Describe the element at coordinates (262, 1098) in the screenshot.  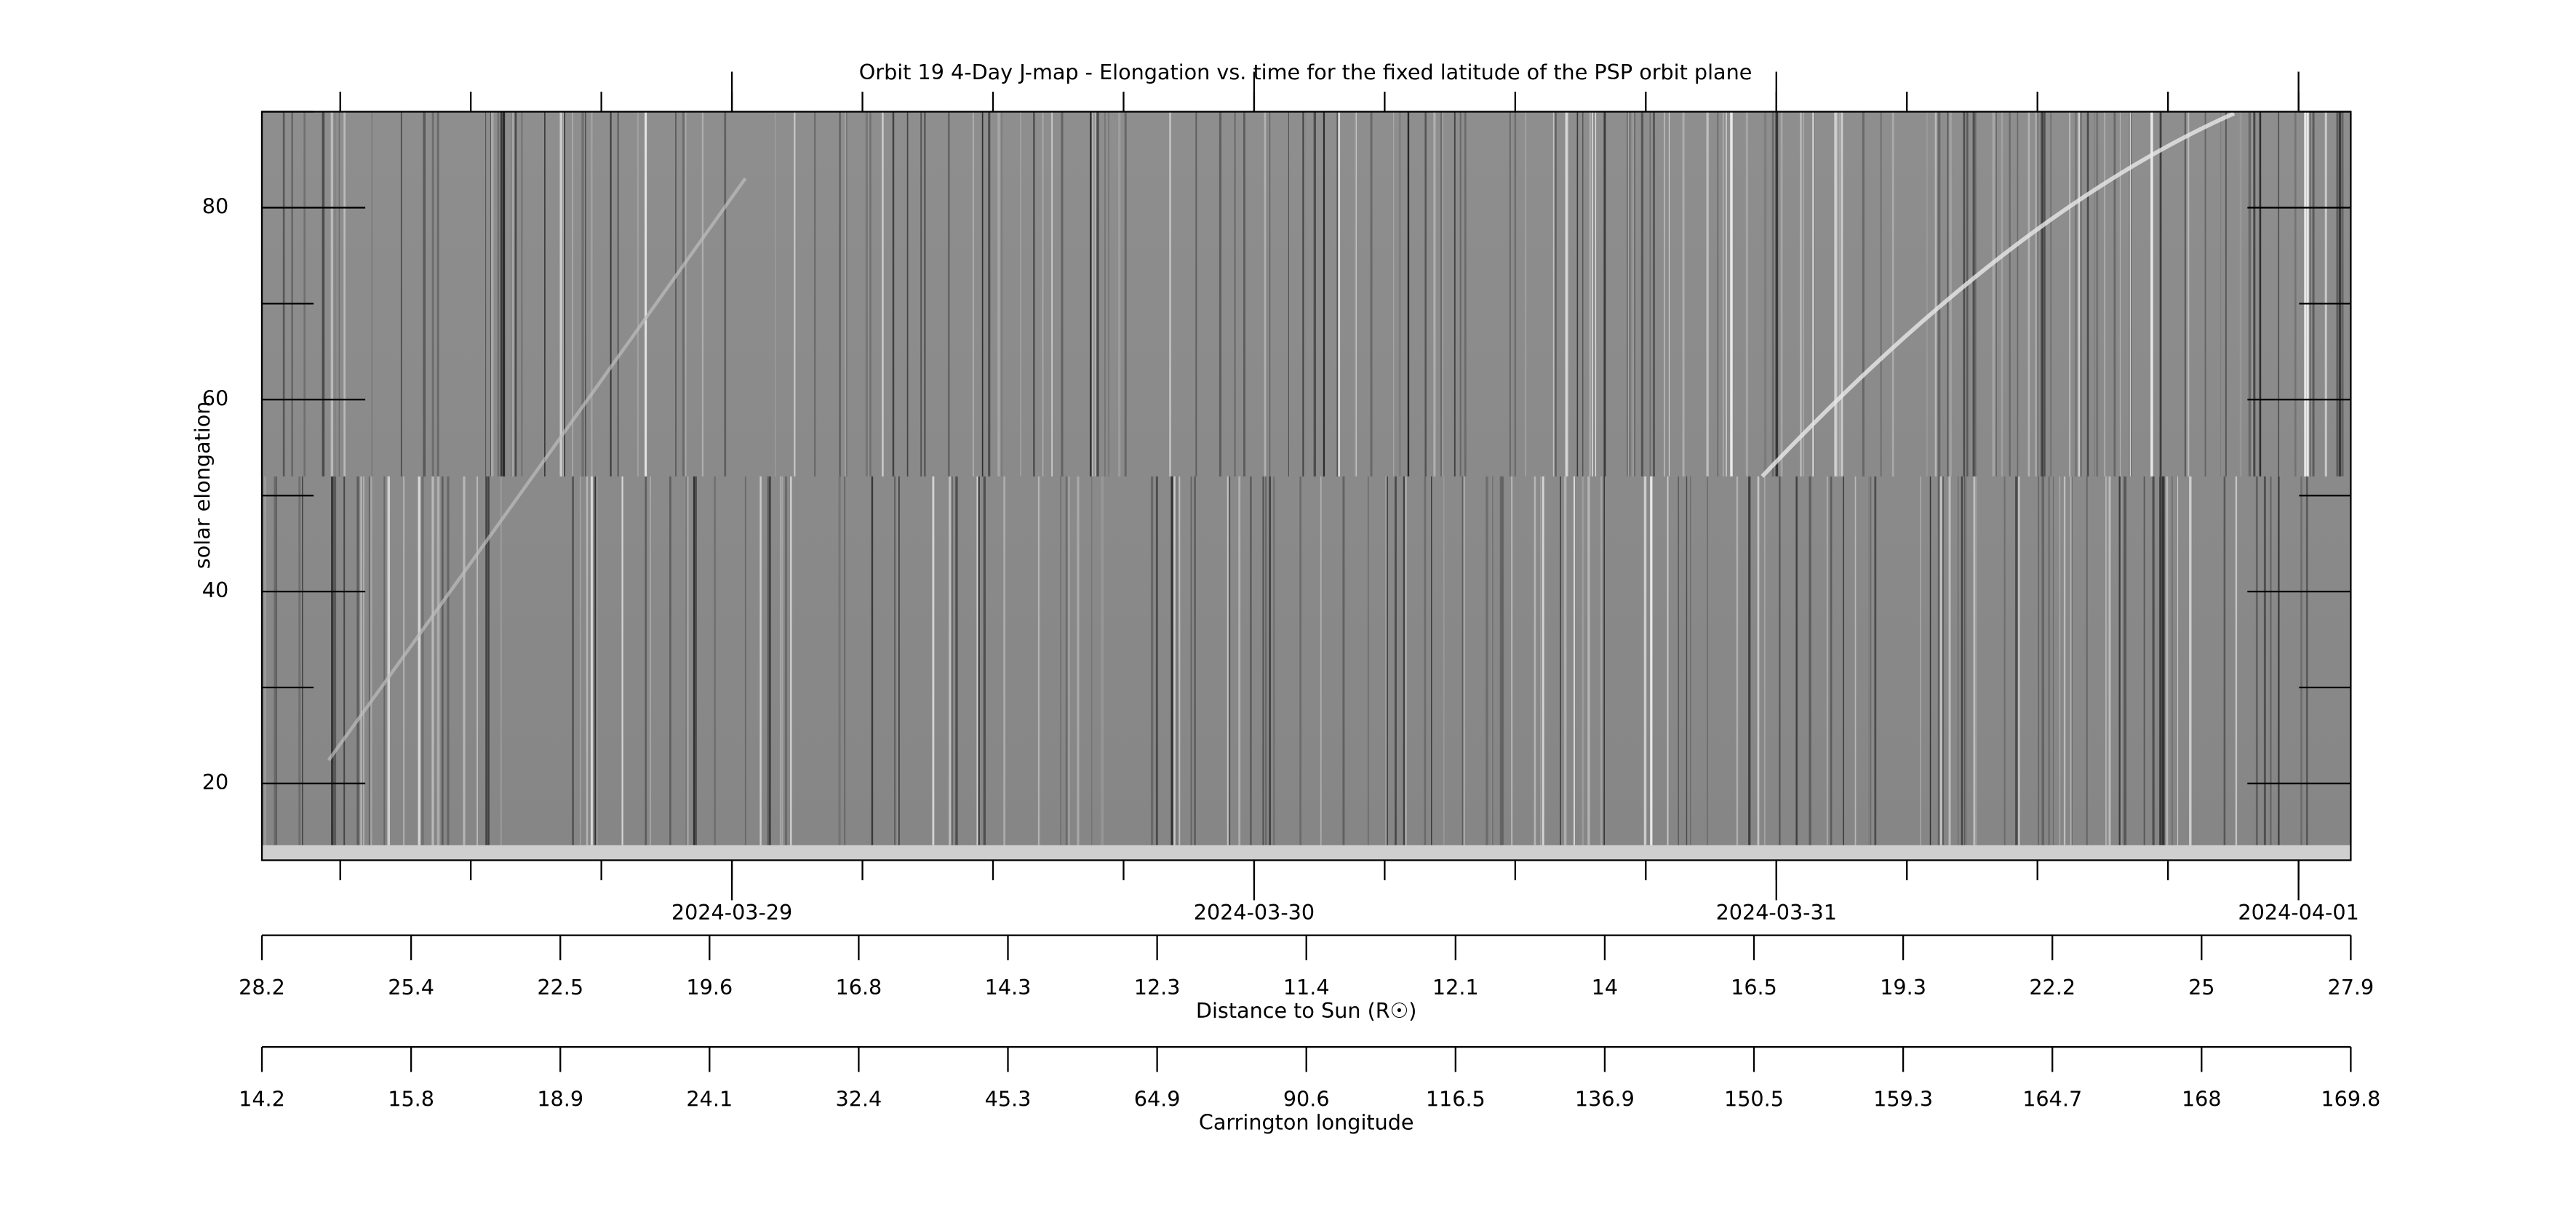
I see `secondary-tick-label: 14.2` at that location.